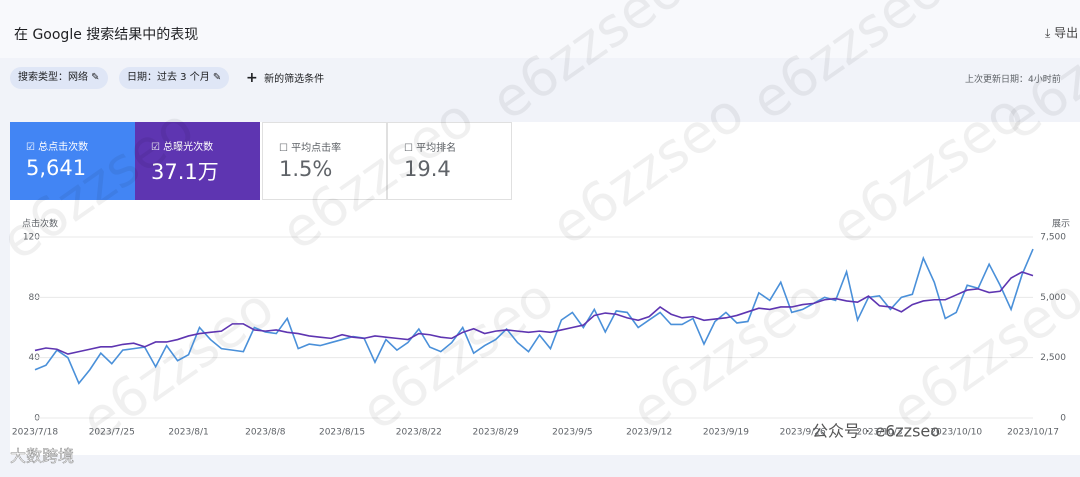  What do you see at coordinates (31, 238) in the screenshot?
I see `y-tick-label: 120` at bounding box center [31, 238].